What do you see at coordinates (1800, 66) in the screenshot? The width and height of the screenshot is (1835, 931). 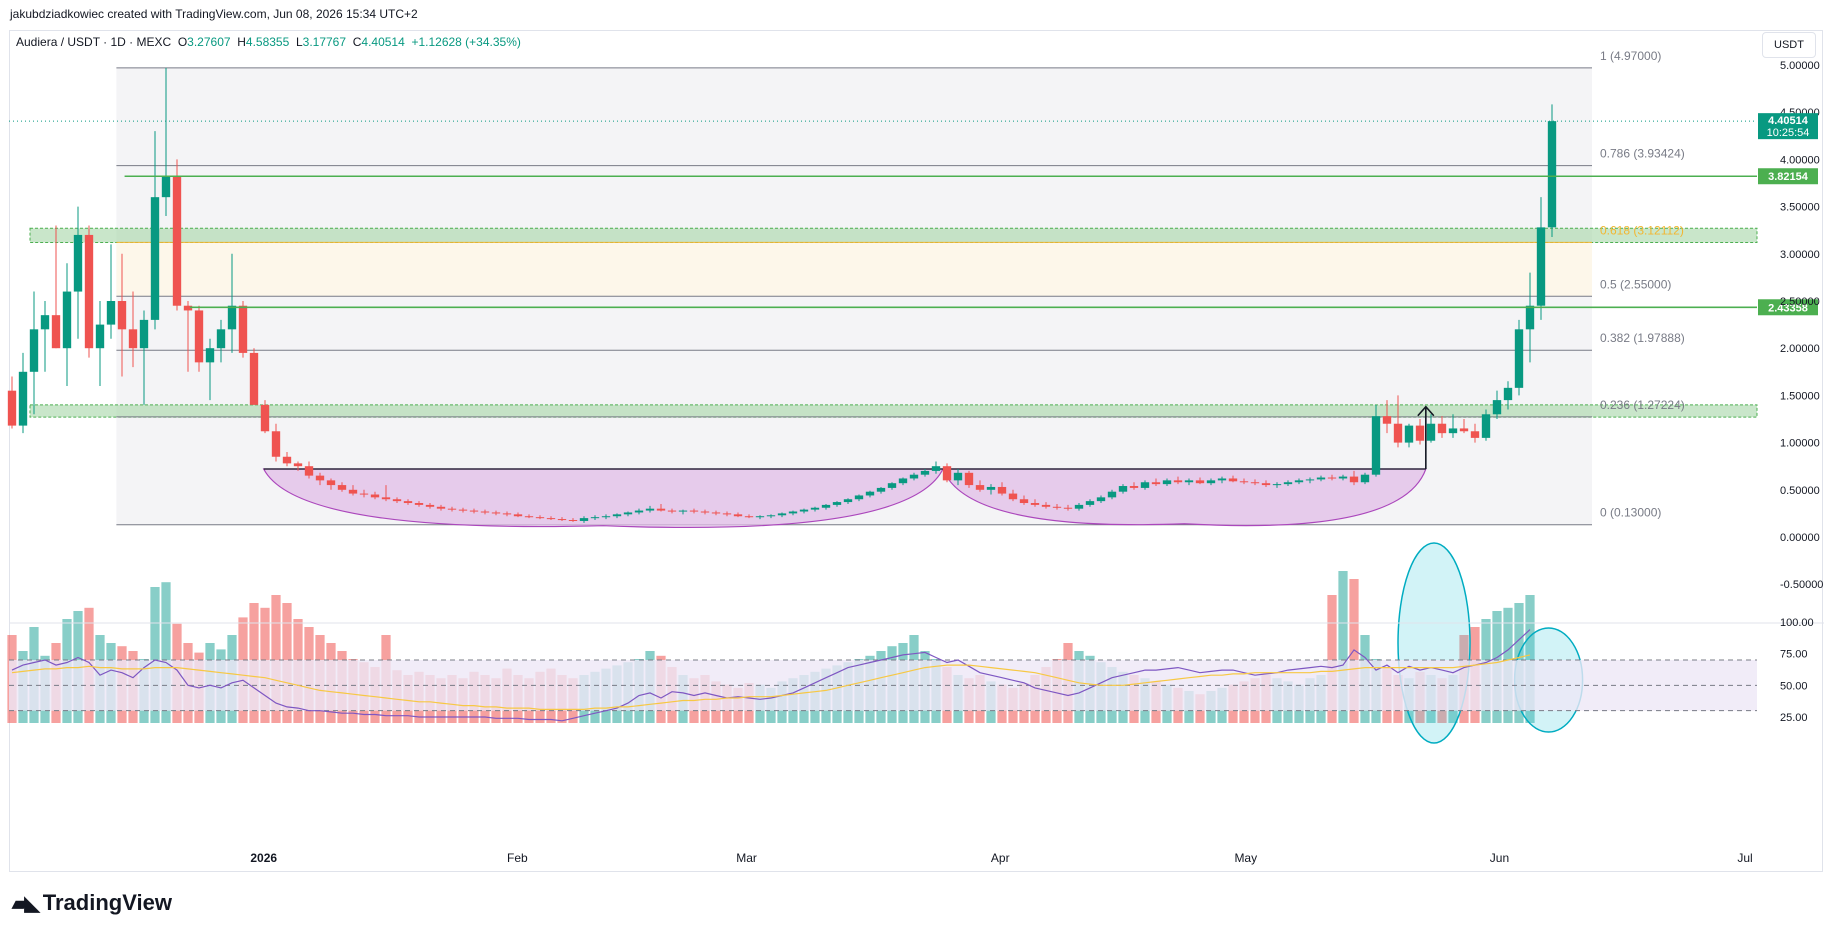 I see `y-tick-label: 5.00000` at bounding box center [1800, 66].